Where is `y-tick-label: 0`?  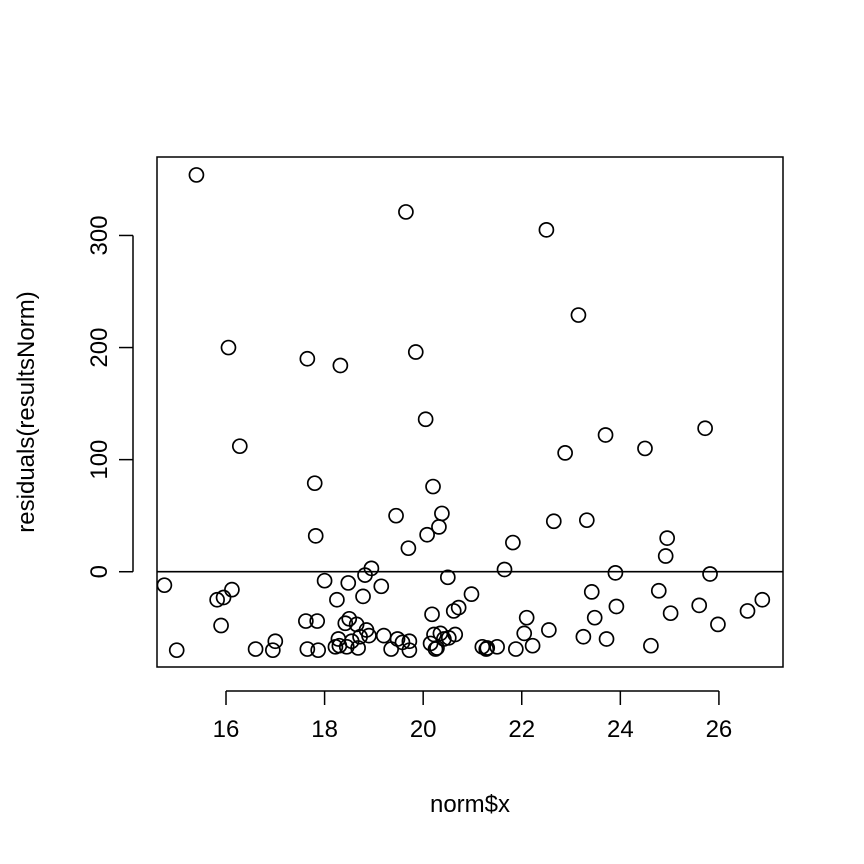 y-tick-label: 0 is located at coordinates (99, 571).